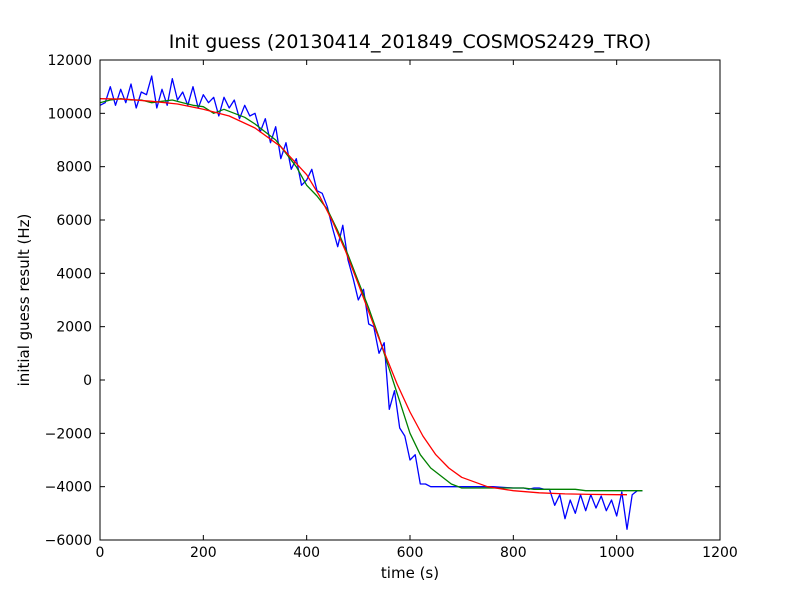  Describe the element at coordinates (24, 300) in the screenshot. I see `y-axis-label: initial guess result (Hz)` at that location.